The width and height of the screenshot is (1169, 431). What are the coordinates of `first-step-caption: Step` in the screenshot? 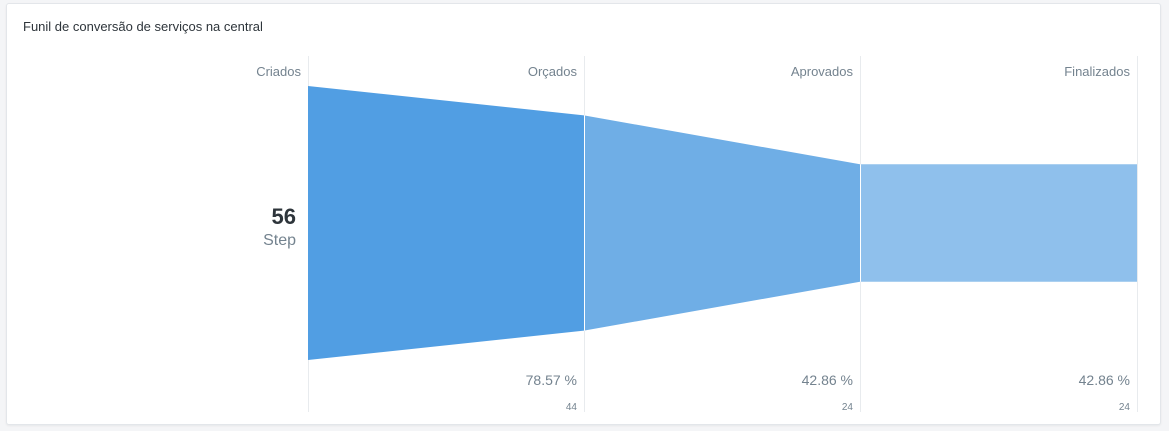 It's located at (279, 240).